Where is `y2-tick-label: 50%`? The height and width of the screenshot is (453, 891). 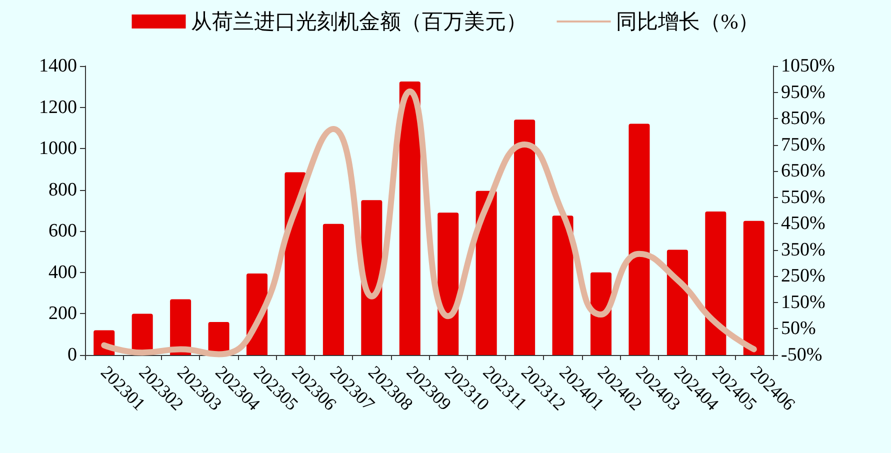
y2-tick-label: 50% is located at coordinates (798, 329).